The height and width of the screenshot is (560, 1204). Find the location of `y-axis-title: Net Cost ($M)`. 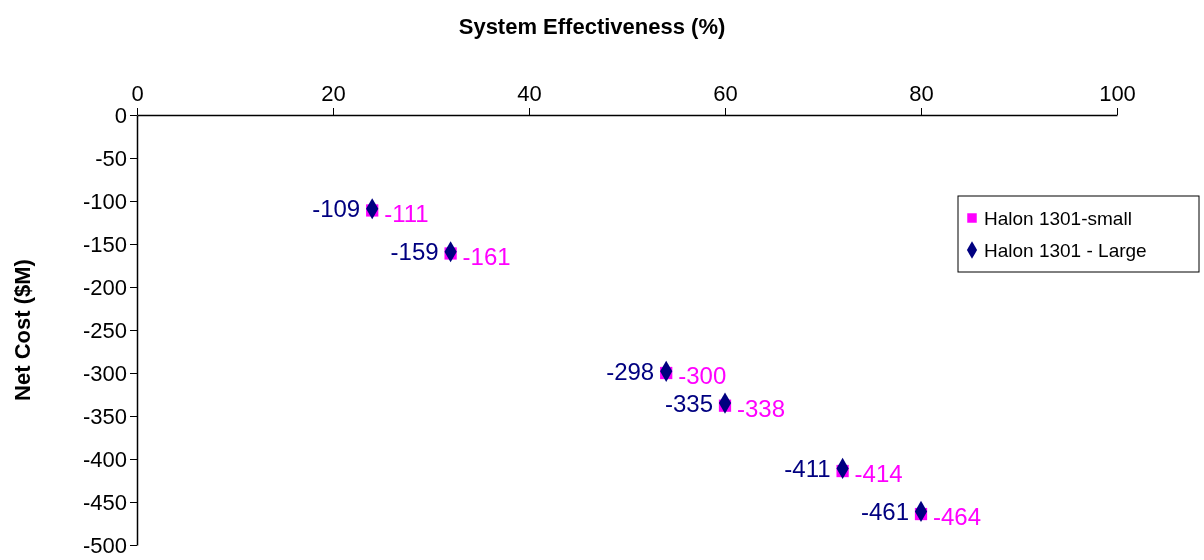

y-axis-title: Net Cost ($M) is located at coordinates (22, 330).